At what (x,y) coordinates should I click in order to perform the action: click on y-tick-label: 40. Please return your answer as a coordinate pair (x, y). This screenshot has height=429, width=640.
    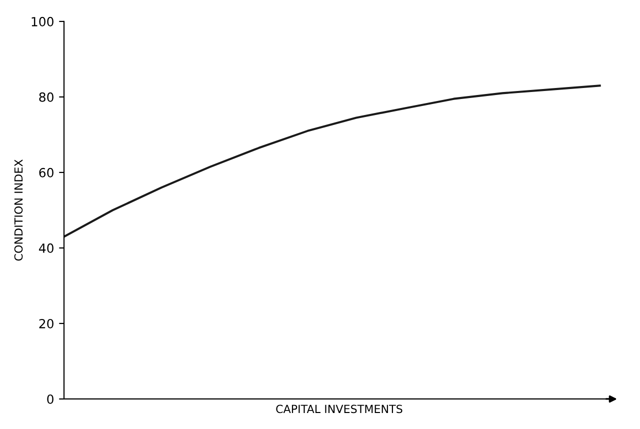
    Looking at the image, I should click on (46, 248).